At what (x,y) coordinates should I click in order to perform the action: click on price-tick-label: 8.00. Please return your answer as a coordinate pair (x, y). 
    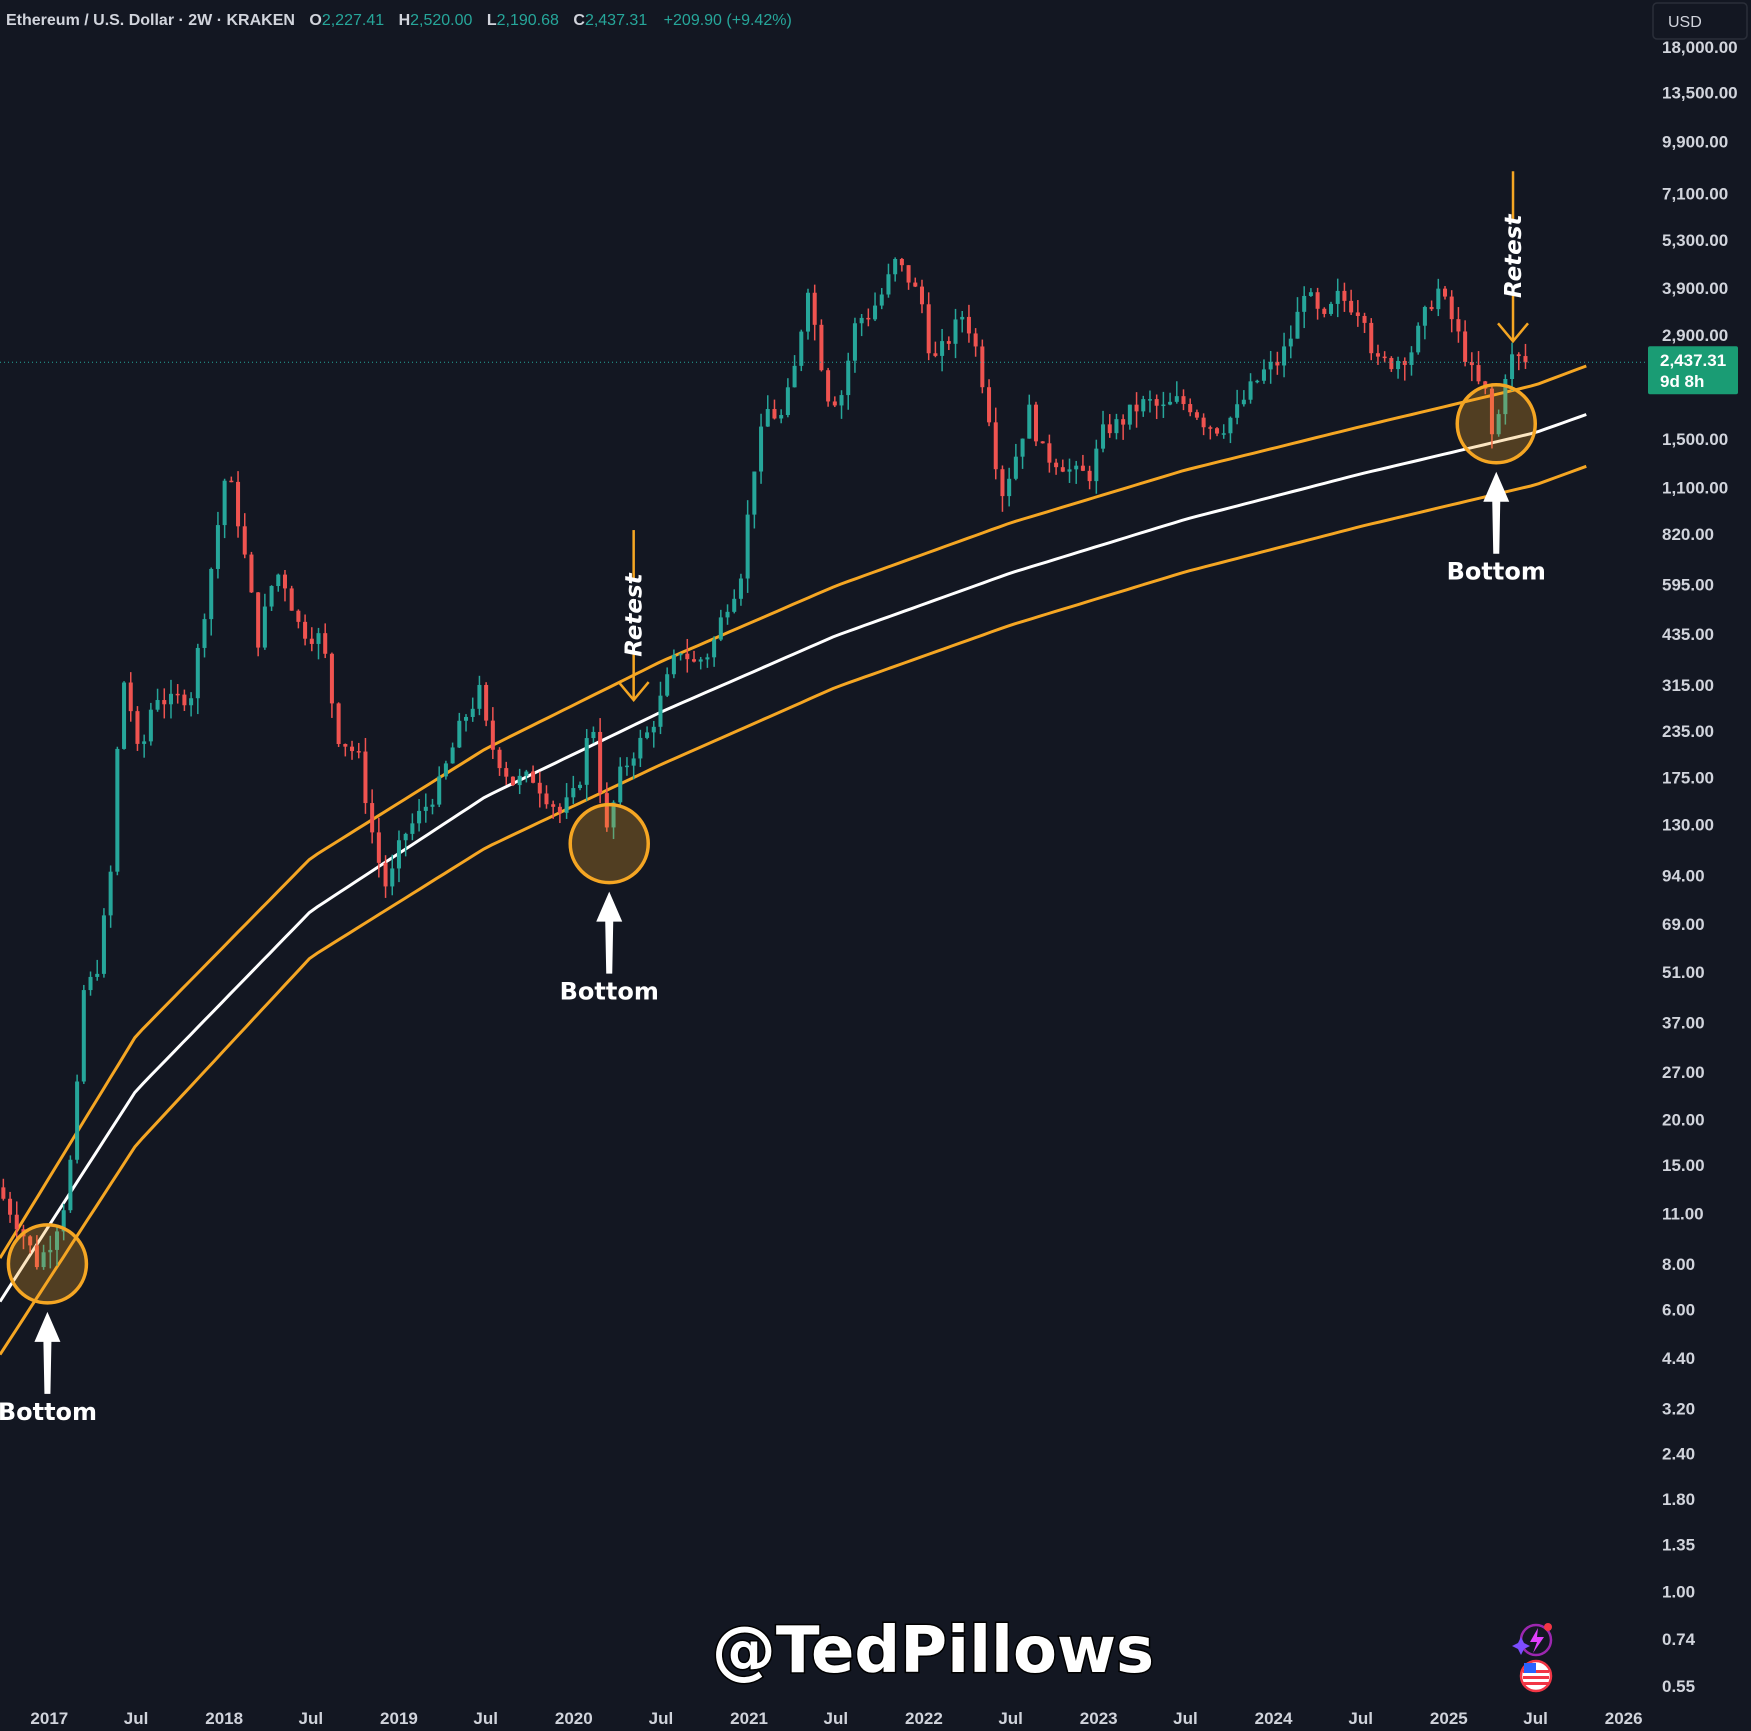
    Looking at the image, I should click on (1678, 1264).